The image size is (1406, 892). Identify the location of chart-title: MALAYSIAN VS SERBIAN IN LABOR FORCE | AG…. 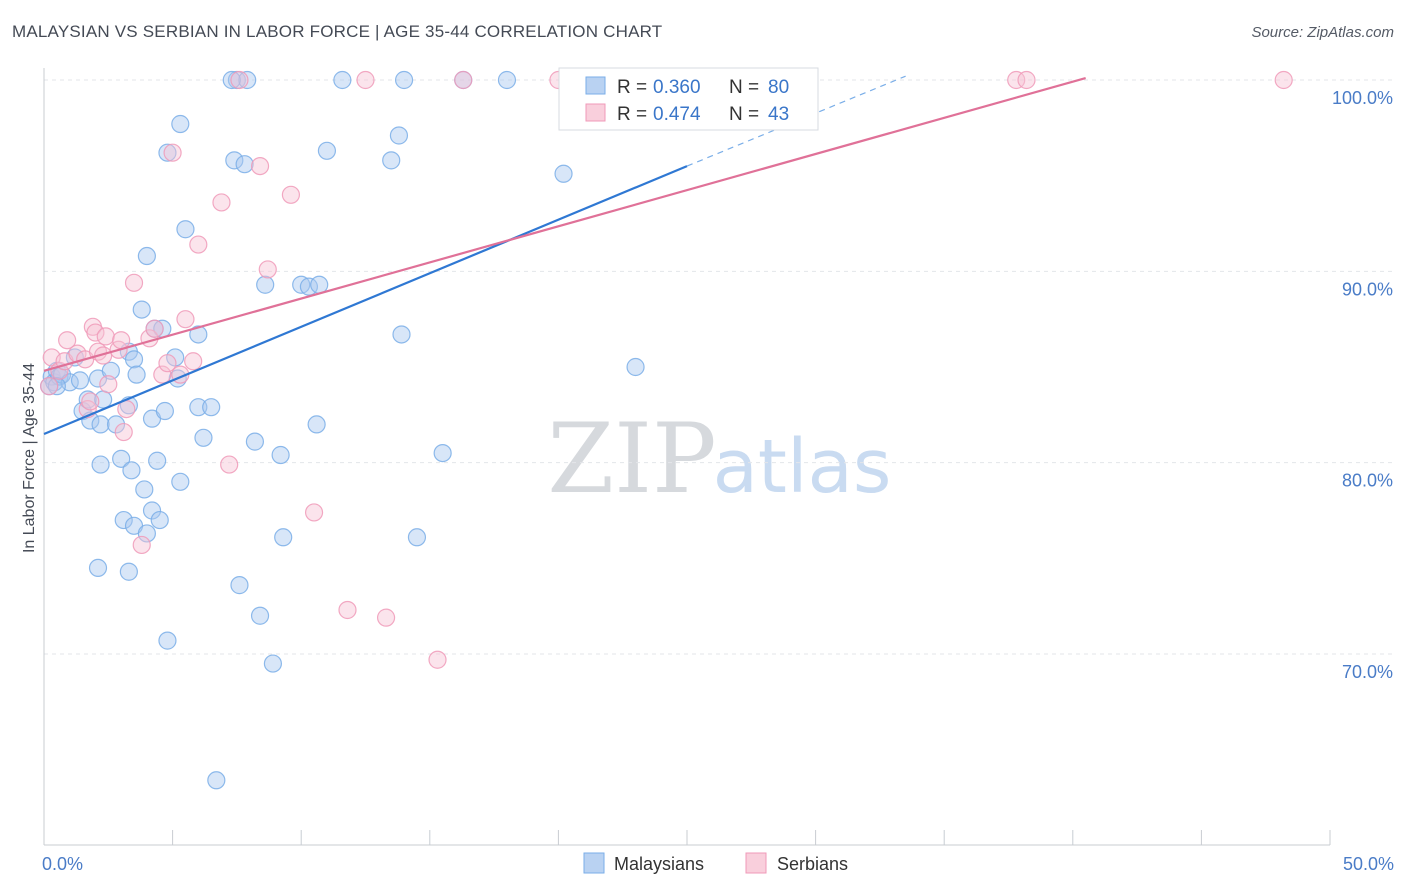
(337, 31).